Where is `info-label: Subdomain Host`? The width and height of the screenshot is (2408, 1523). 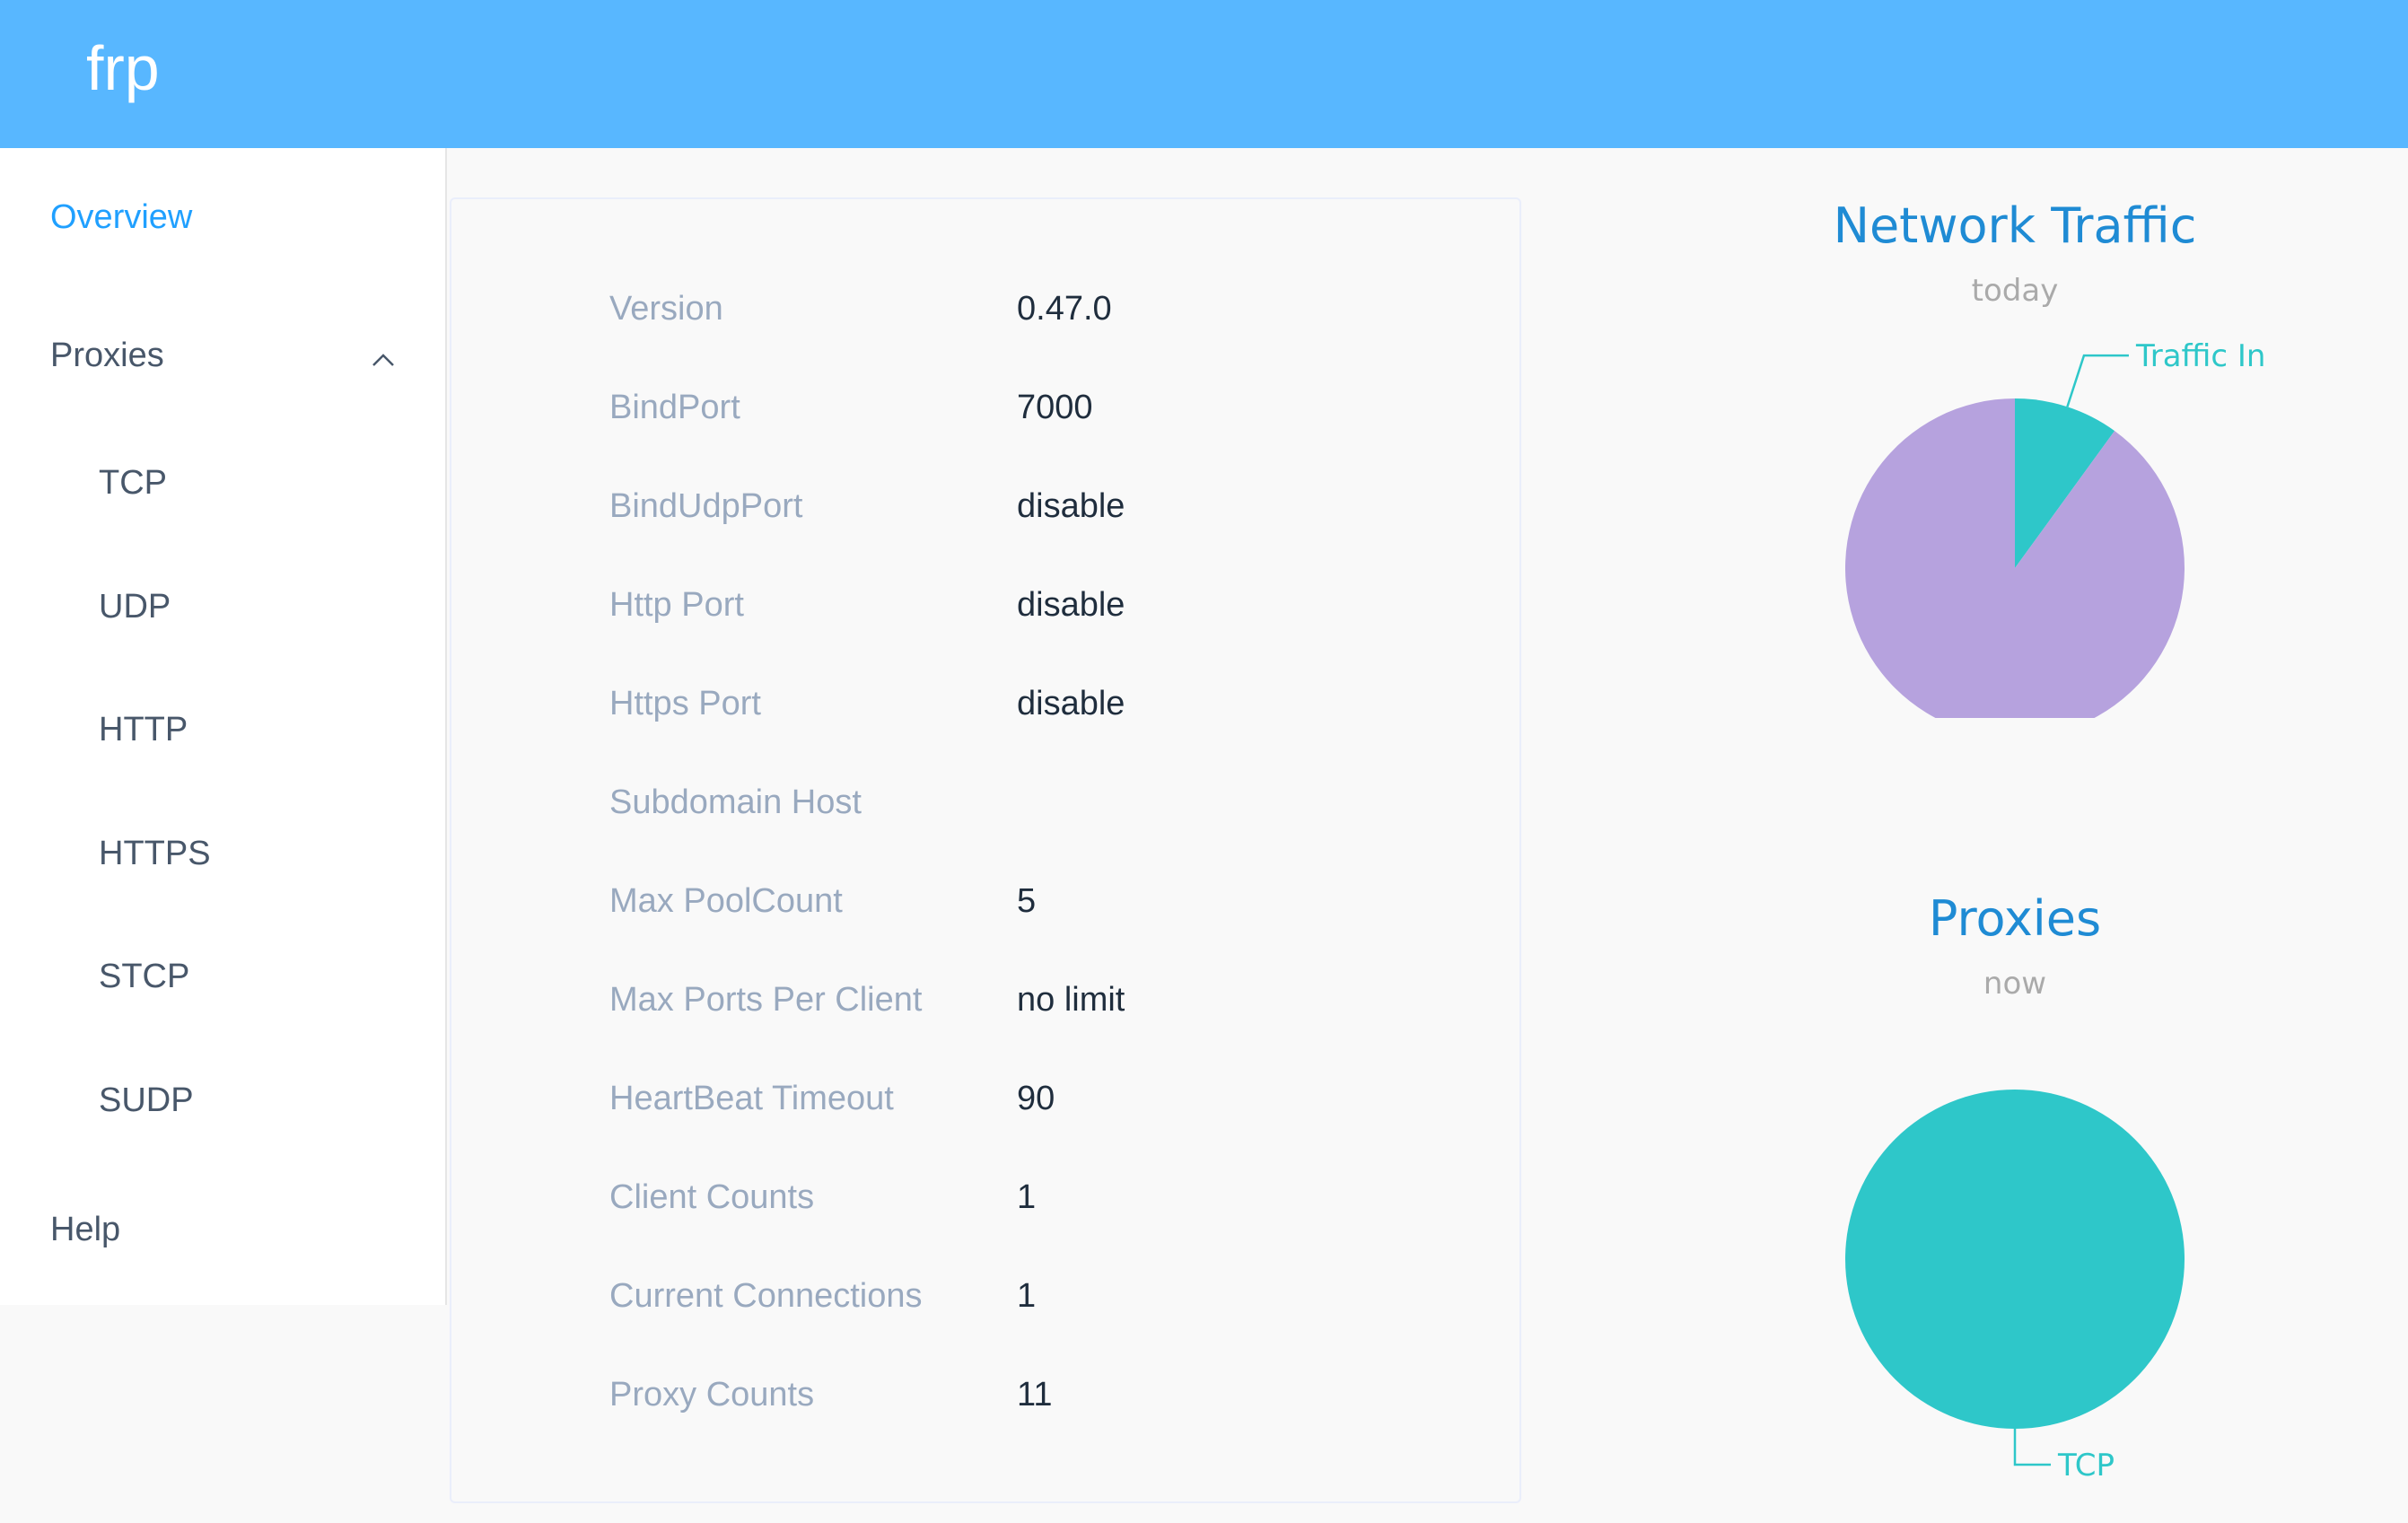
info-label: Subdomain Host is located at coordinates (735, 802).